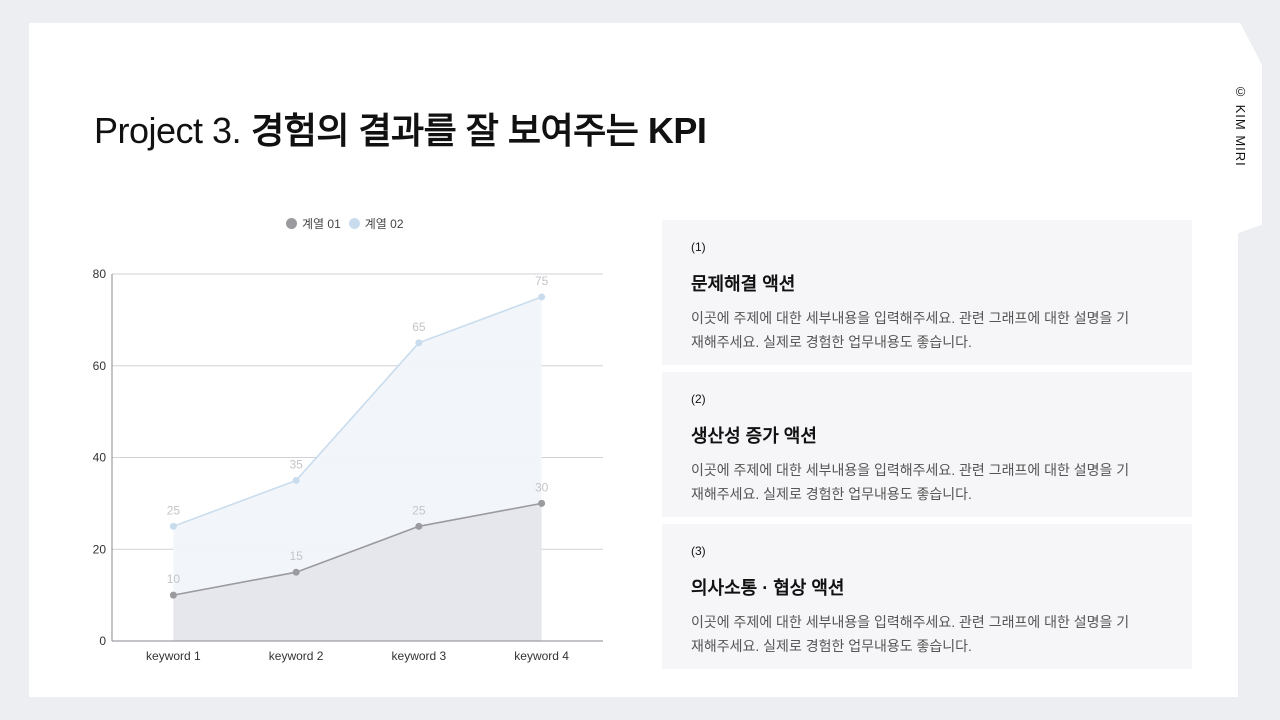  What do you see at coordinates (419, 656) in the screenshot?
I see `x-tick-label: keyword 3` at bounding box center [419, 656].